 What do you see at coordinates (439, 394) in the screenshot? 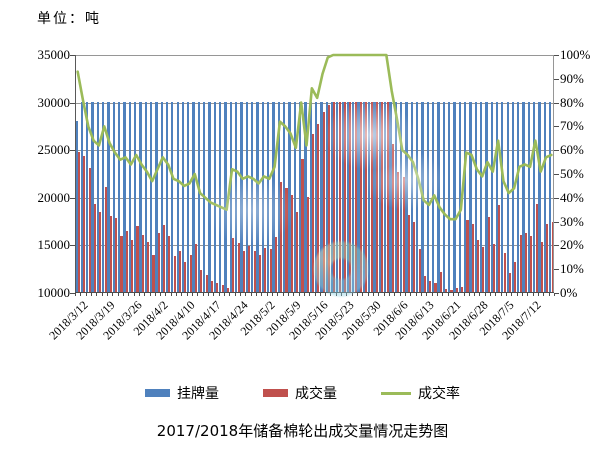
I see `legend-label-rate: 成交率` at bounding box center [439, 394].